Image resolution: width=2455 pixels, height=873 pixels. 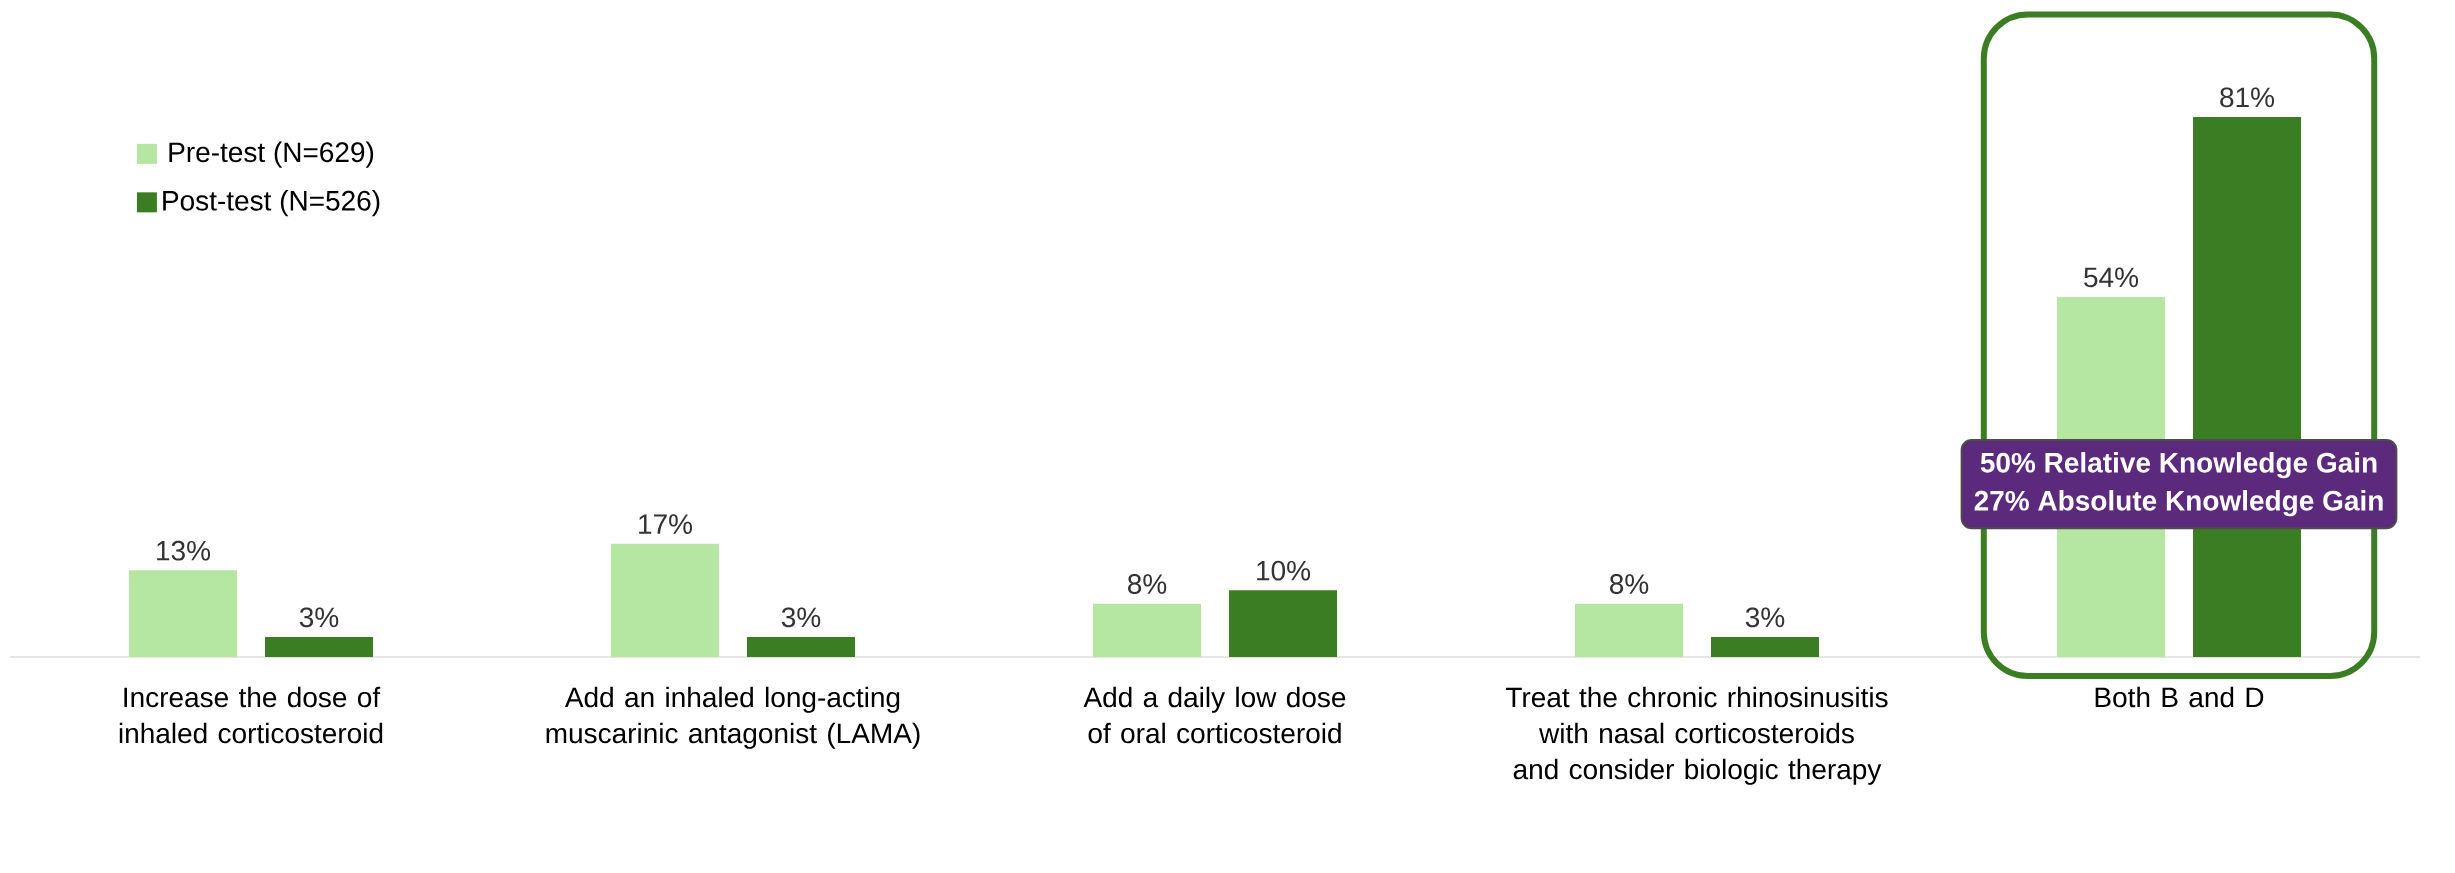 I want to click on data-label: 10%, so click(x=1284, y=570).